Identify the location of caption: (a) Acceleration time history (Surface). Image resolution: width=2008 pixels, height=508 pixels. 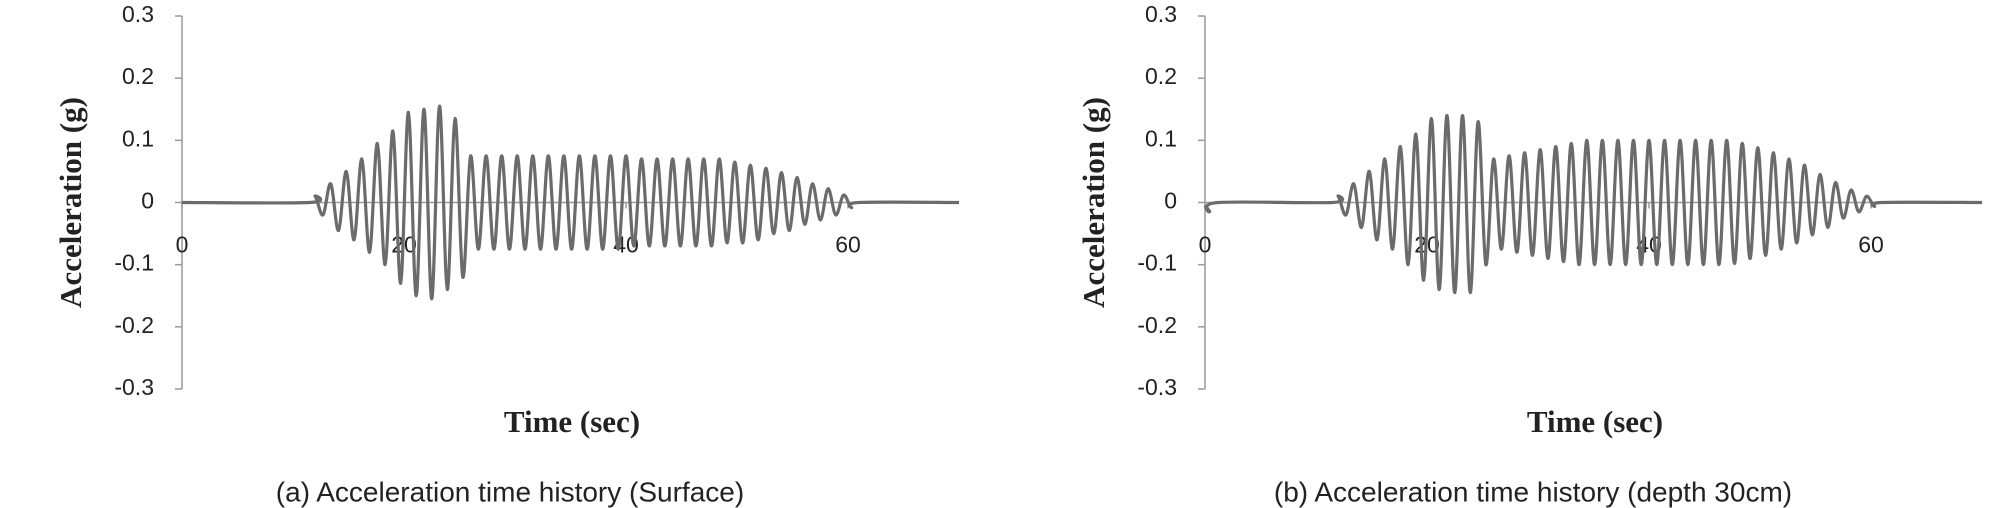
(510, 491).